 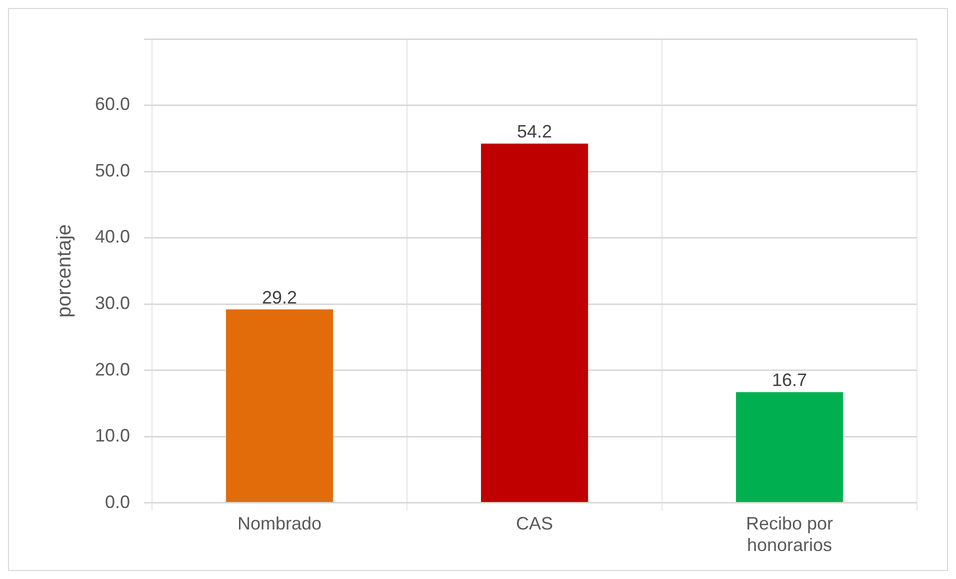 I want to click on y-tick-label: 40.0, so click(x=112, y=236).